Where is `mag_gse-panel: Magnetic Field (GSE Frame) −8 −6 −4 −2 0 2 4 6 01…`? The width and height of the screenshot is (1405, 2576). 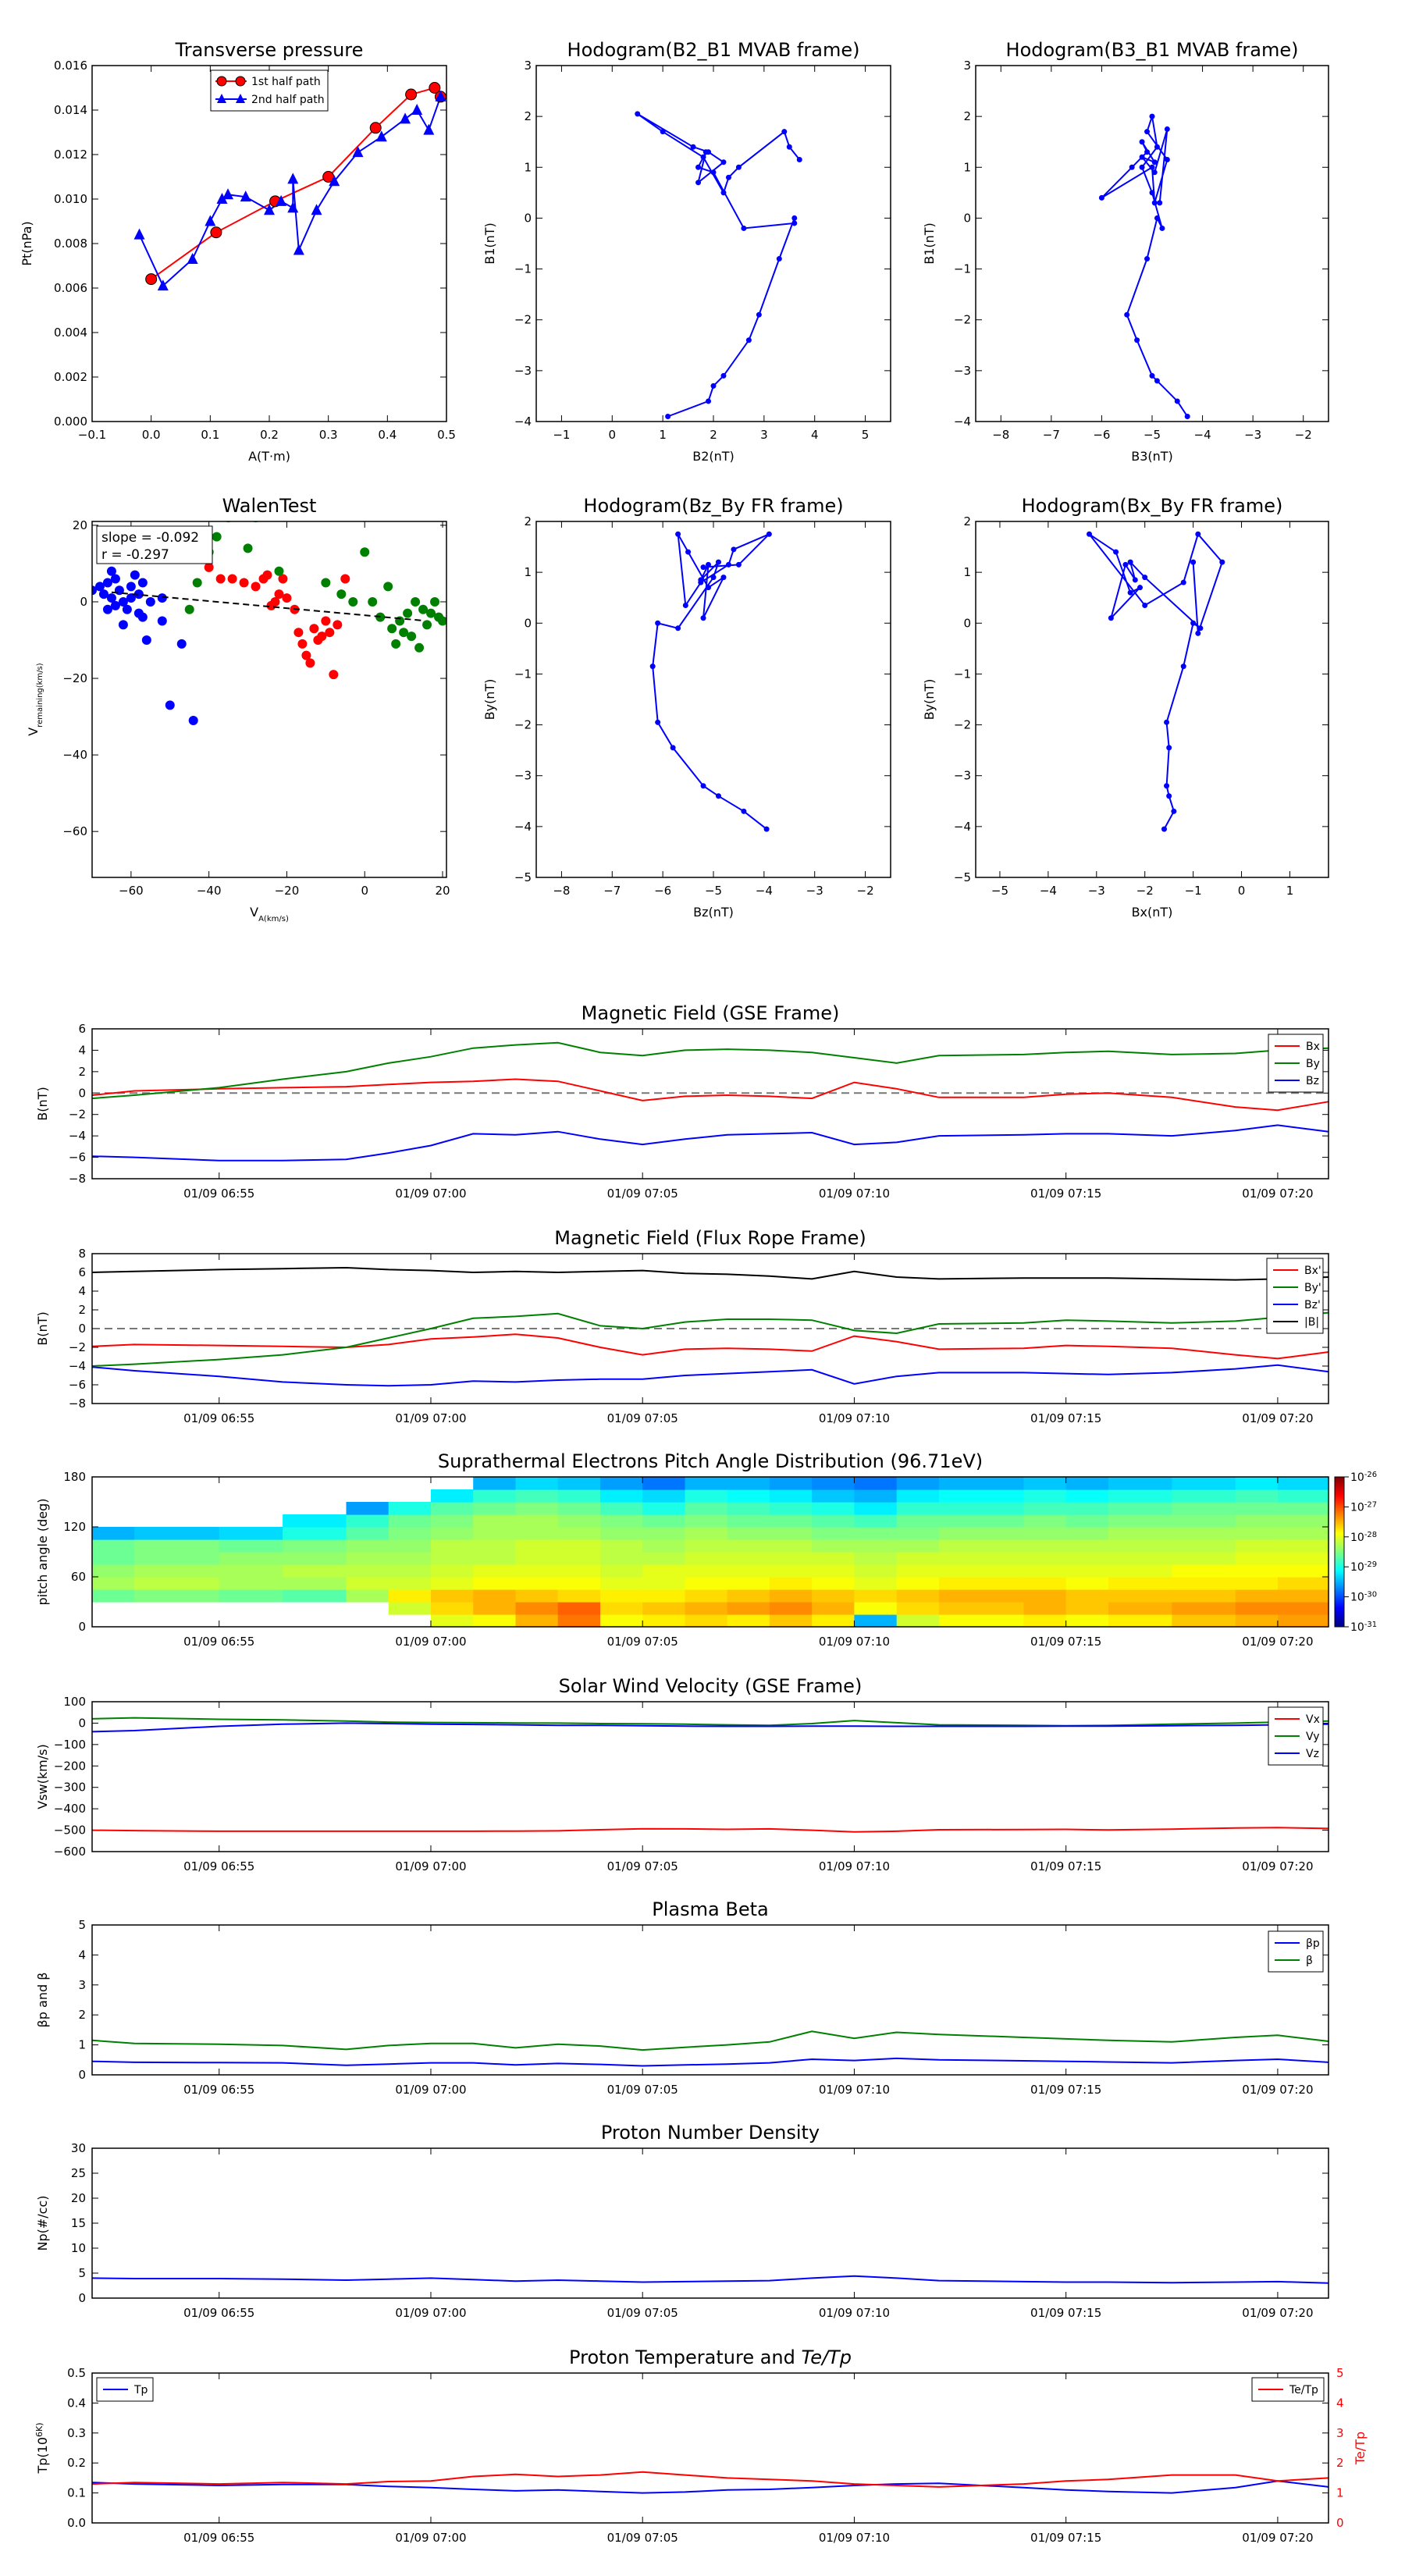
mag_gse-panel: Magnetic Field (GSE Frame) −8 −6 −4 −2 0 2 4 6 01… is located at coordinates (682, 1101).